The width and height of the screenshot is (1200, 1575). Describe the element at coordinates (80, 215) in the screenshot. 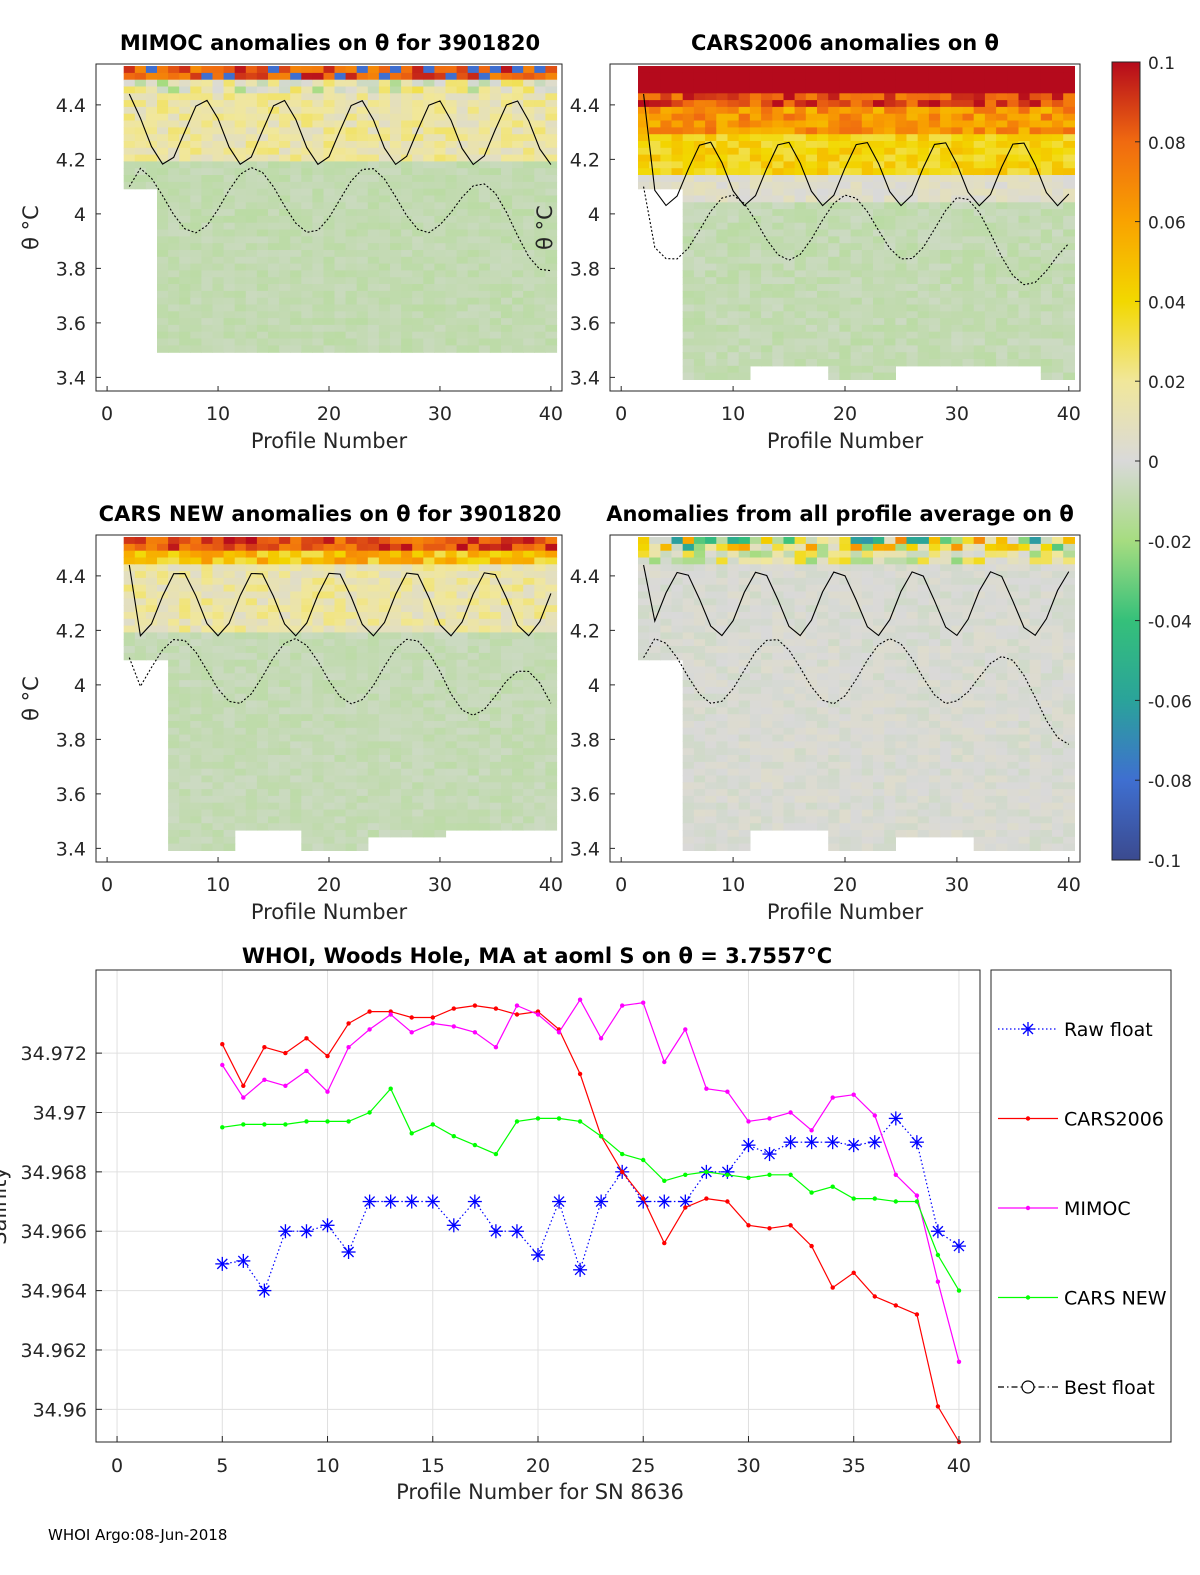

I see `y-tick-label: 4` at that location.